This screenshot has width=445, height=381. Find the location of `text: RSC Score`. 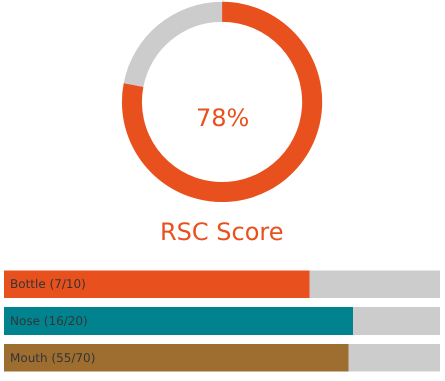

text: RSC Score is located at coordinates (222, 232).